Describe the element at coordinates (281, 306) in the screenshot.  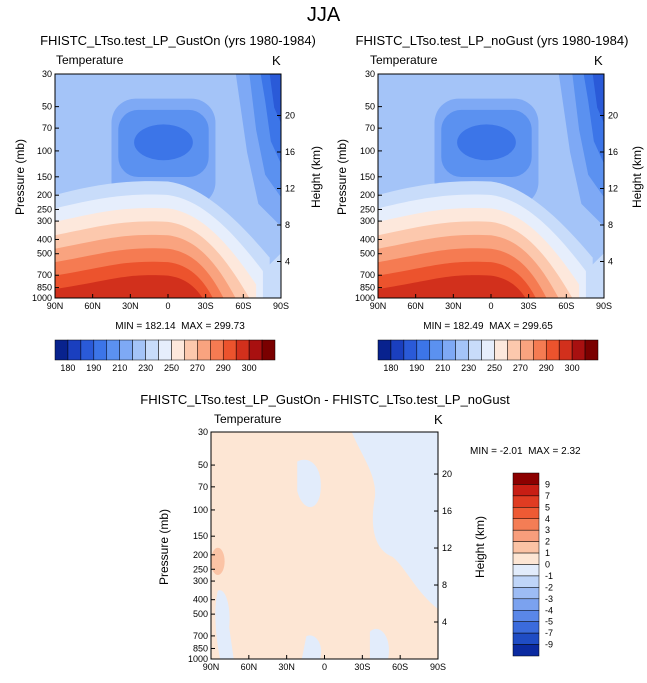
I see `x-tick-label: 90S` at that location.